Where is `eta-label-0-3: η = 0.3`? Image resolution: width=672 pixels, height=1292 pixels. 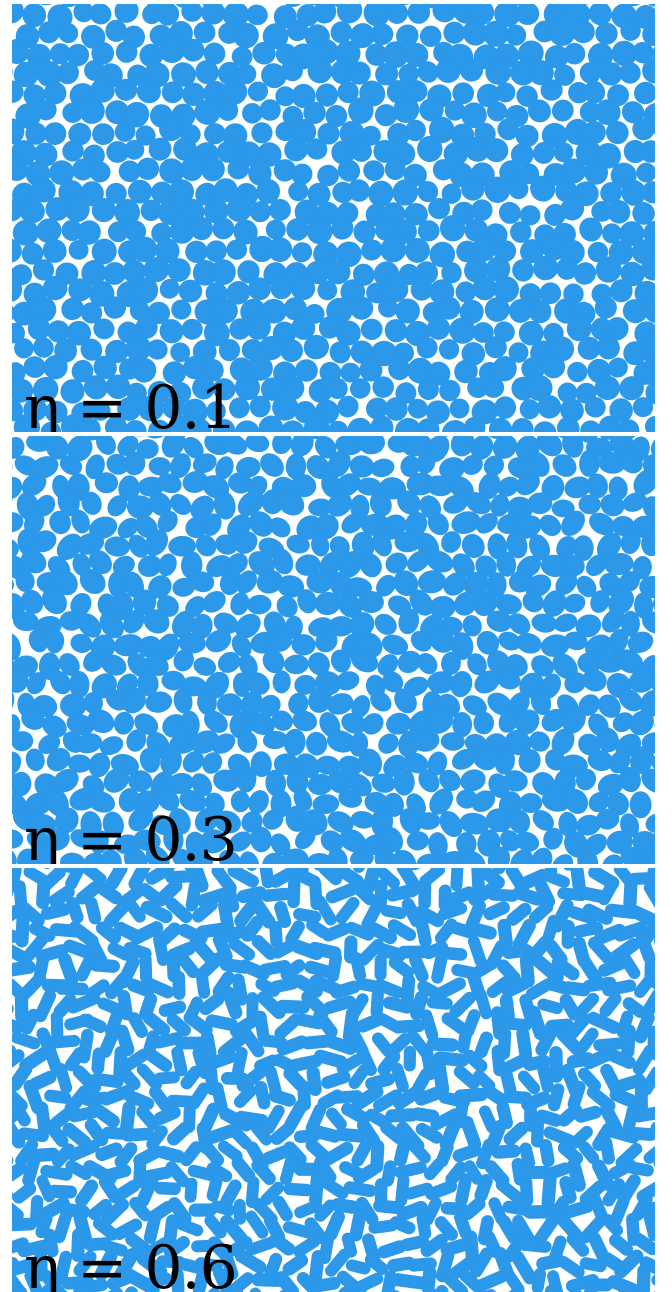
eta-label-0-3: η = 0.3 is located at coordinates (131, 834).